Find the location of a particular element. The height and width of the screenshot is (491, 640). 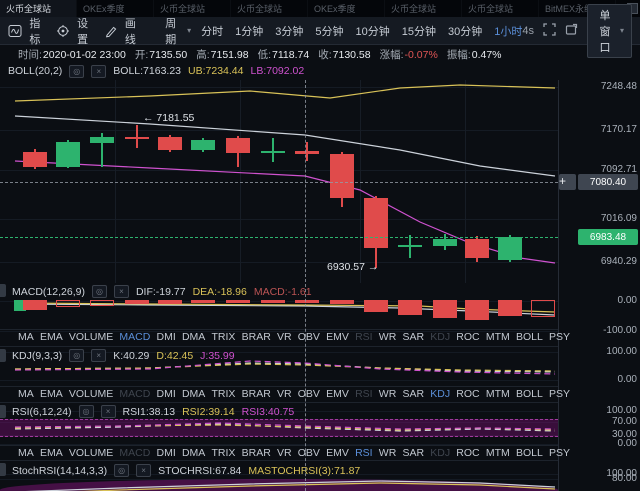

draw-line-button: 画线 is located at coordinates (122, 31).